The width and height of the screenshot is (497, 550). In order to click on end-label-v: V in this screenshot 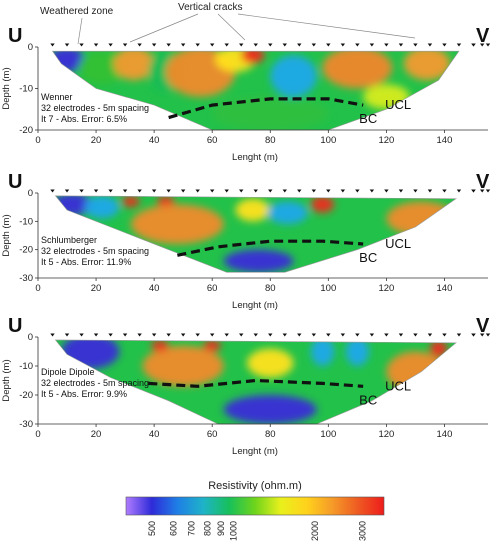, I will do `click(483, 326)`.